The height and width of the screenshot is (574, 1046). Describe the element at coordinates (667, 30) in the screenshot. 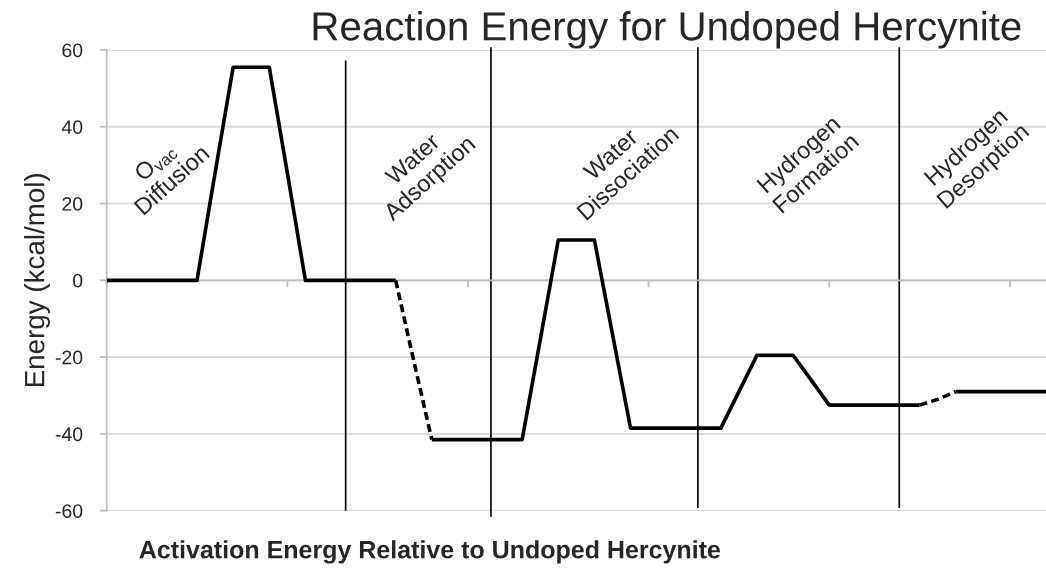

I see `chart-title: Reaction Energy for Undoped Hercynite` at that location.